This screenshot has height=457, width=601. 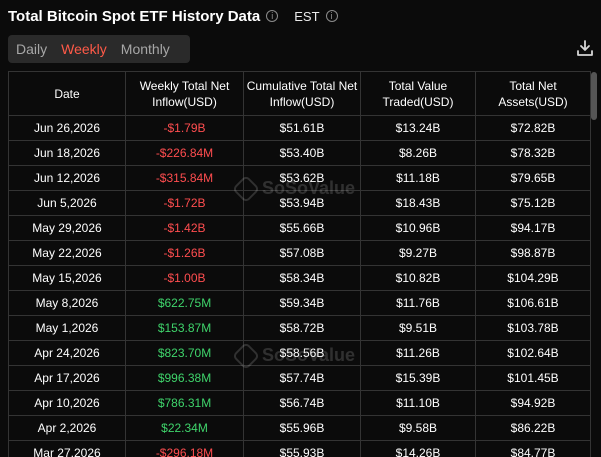 I want to click on date-cell: Apr 2,2026, so click(x=67, y=428).